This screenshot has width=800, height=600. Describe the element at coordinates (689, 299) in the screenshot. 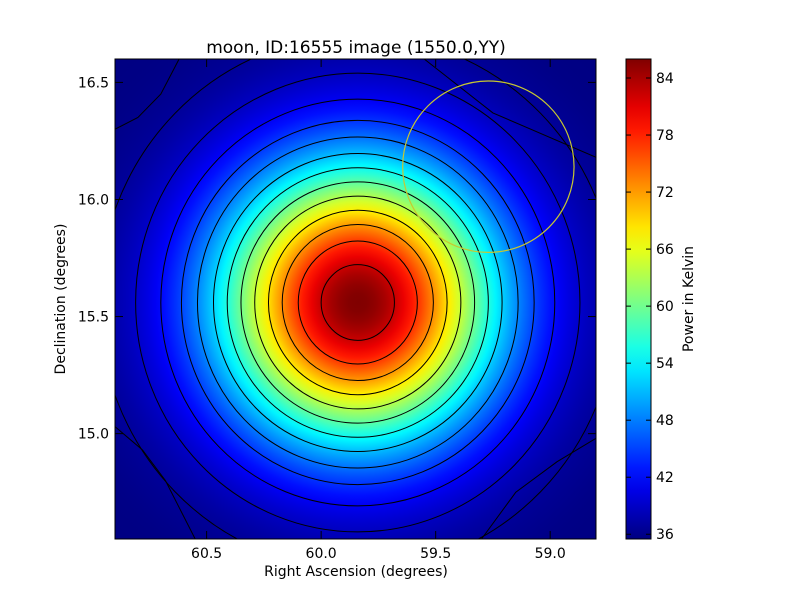

I see `colorbar-label: Power in Kelvin` at that location.